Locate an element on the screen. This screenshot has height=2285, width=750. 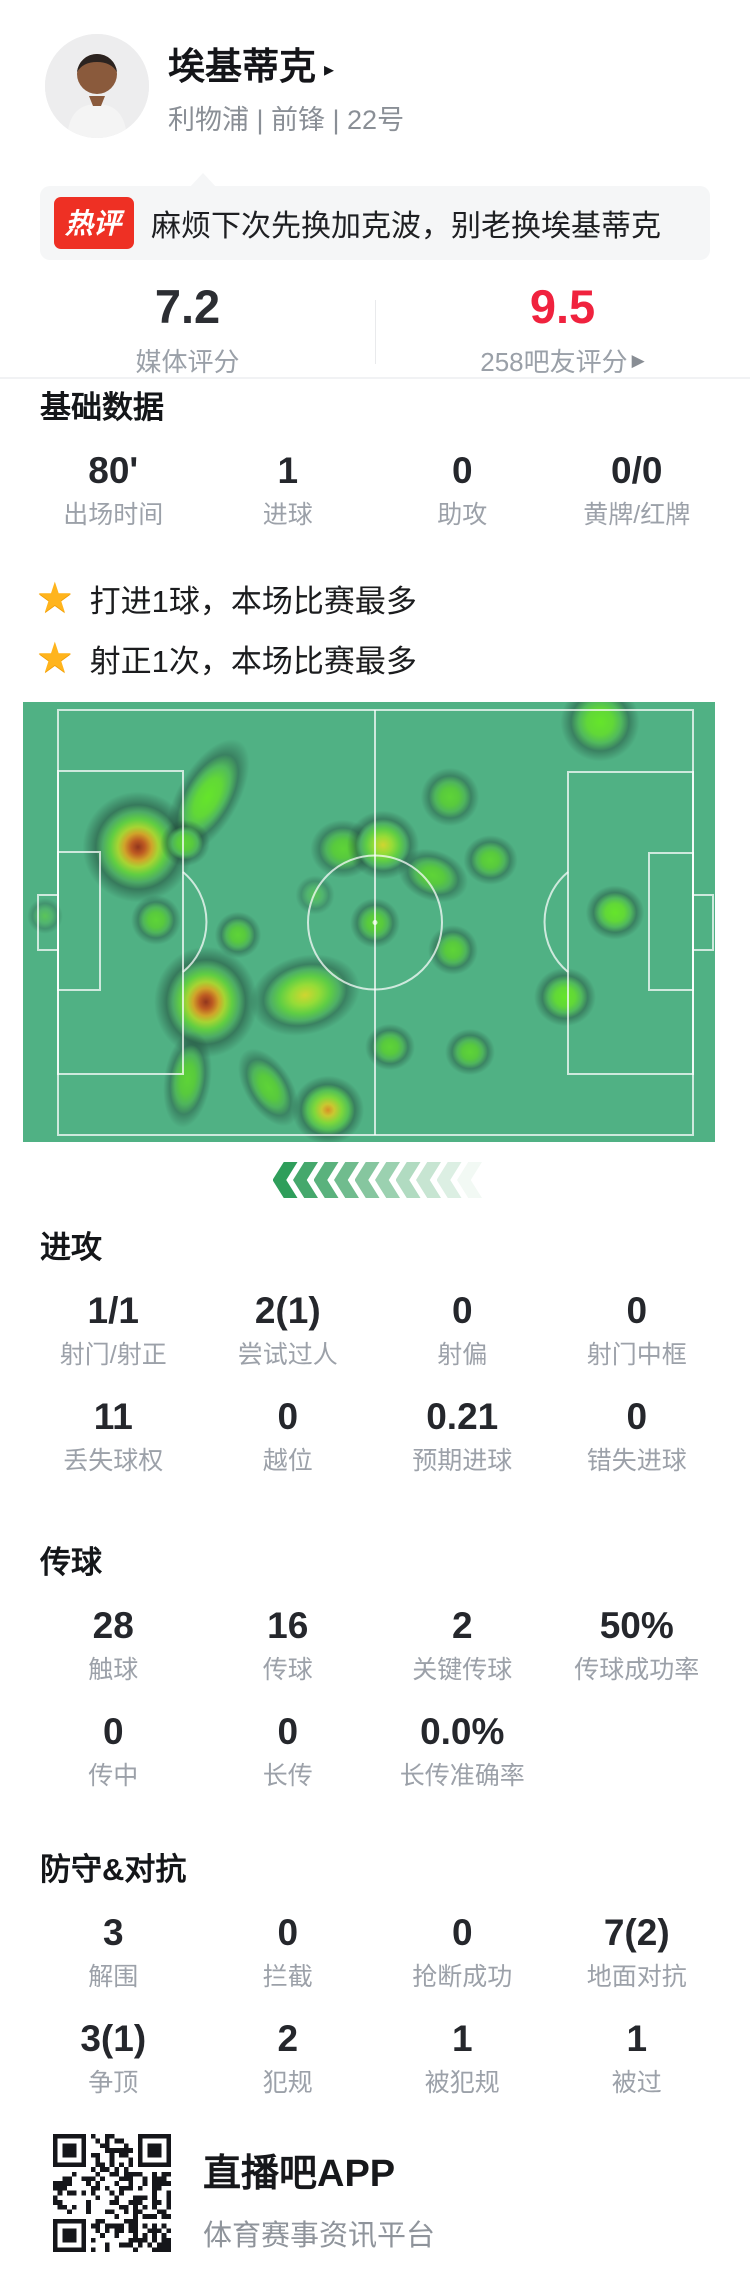
stat-cell: 0 助攻 is located at coordinates (462, 490).